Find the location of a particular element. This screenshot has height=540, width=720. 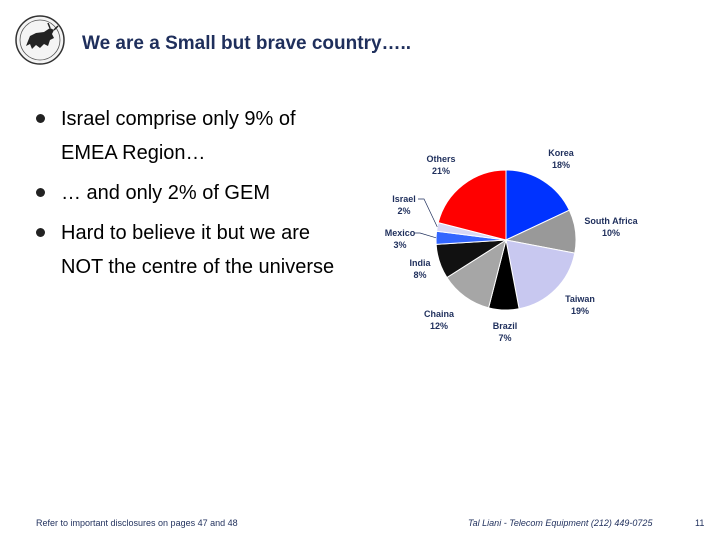

slice-value-label: 21% is located at coordinates (441, 171).